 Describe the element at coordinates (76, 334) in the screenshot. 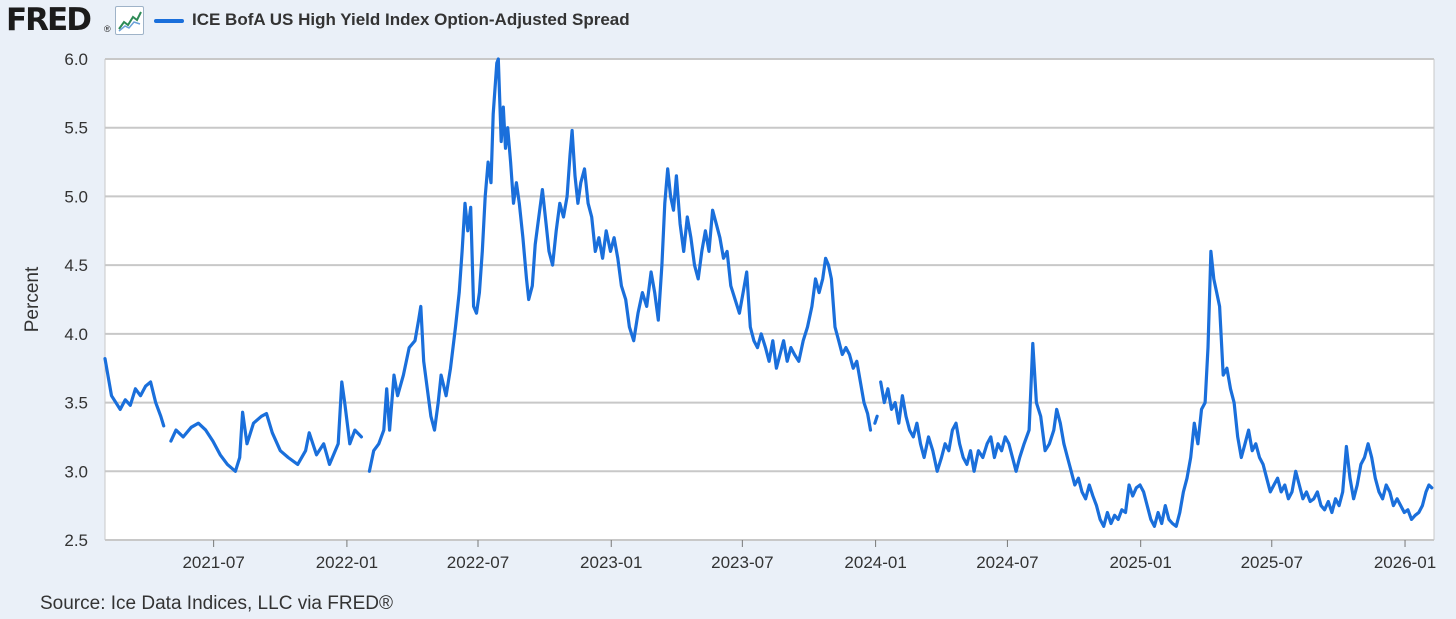

I see `y-tick-label: 4.0` at that location.